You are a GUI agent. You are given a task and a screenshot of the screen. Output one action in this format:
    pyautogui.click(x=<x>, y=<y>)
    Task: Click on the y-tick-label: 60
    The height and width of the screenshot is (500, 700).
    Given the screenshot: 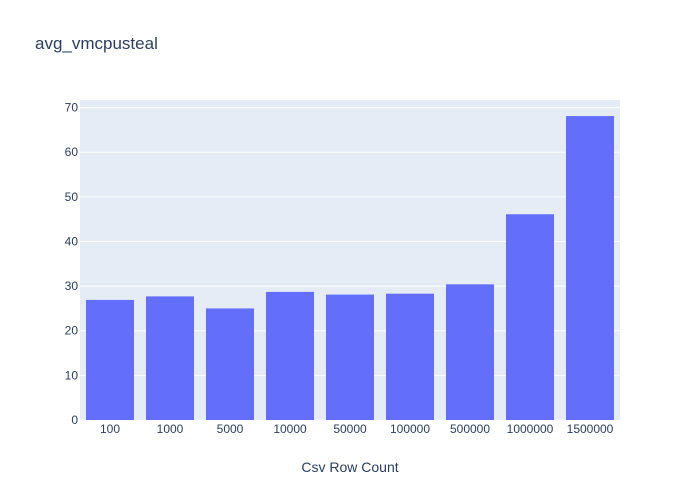 What is the action you would take?
    pyautogui.click(x=72, y=152)
    